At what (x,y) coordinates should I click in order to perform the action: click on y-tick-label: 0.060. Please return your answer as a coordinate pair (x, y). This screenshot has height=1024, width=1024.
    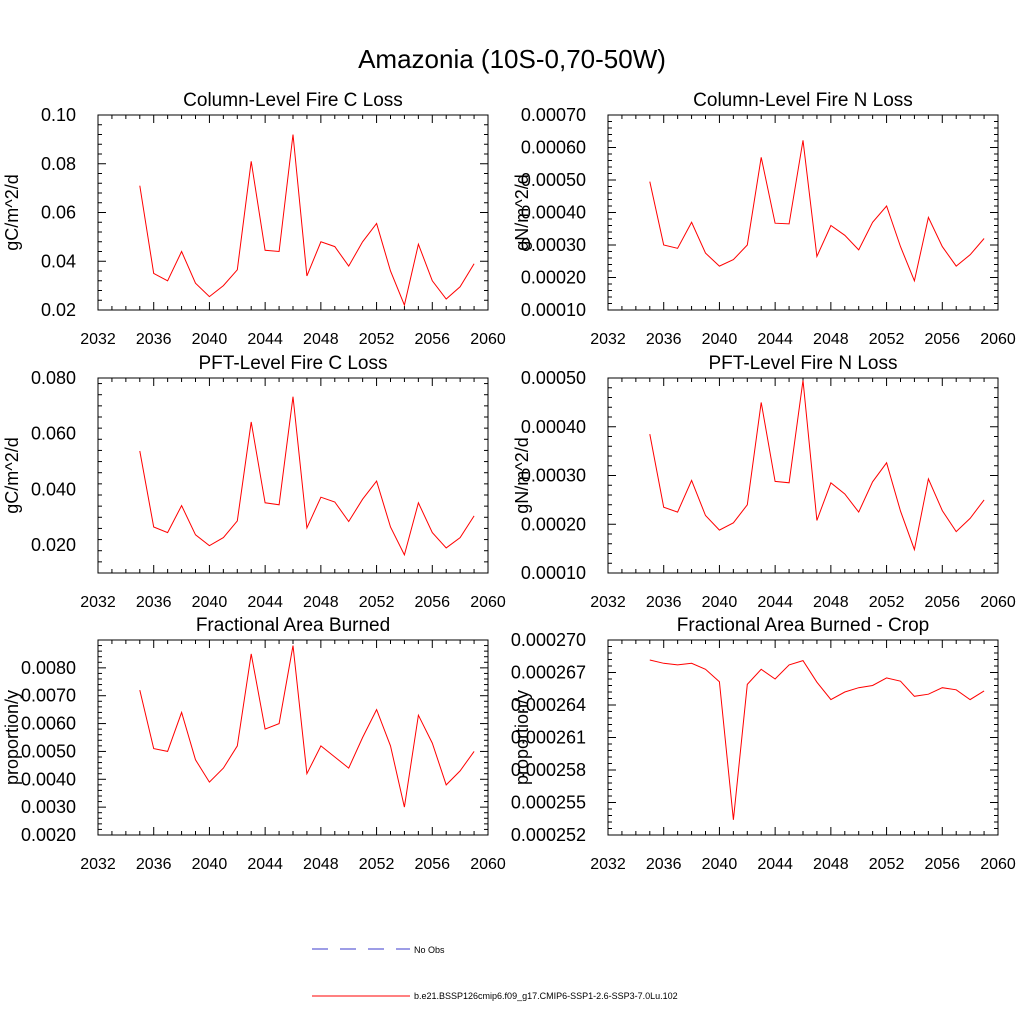
    Looking at the image, I should click on (53, 434).